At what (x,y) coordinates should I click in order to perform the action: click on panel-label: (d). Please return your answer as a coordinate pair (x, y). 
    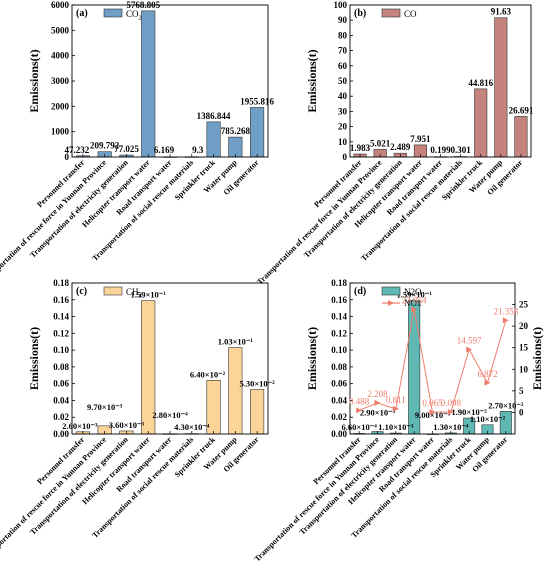
    Looking at the image, I should click on (360, 291).